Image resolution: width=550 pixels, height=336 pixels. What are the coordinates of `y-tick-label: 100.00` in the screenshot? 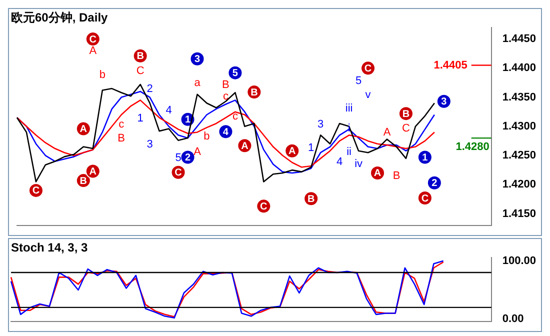 It's located at (519, 260).